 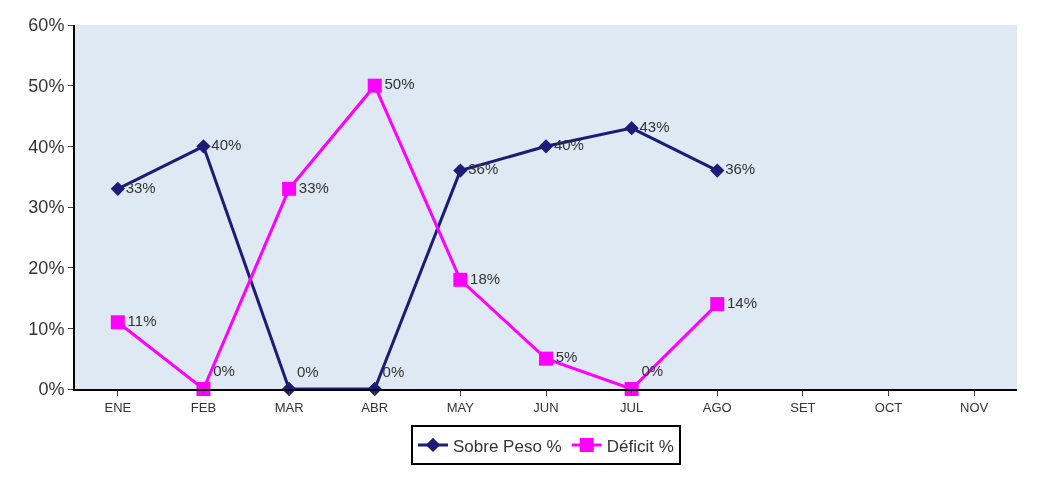 I want to click on legend-label: Sobre Peso %, so click(x=507, y=446).